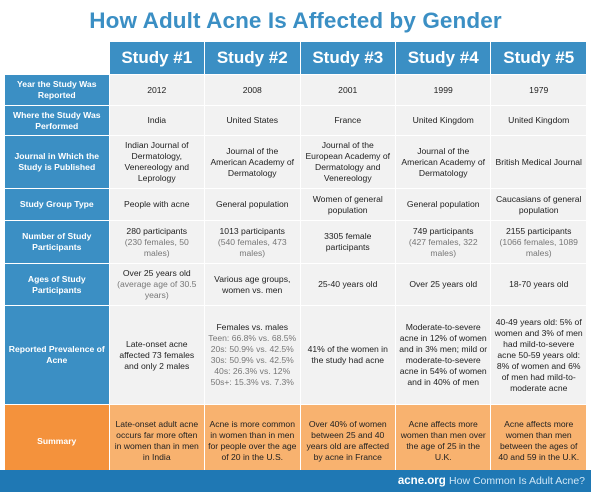  What do you see at coordinates (157, 230) in the screenshot?
I see `cell-value: 280 participants` at bounding box center [157, 230].